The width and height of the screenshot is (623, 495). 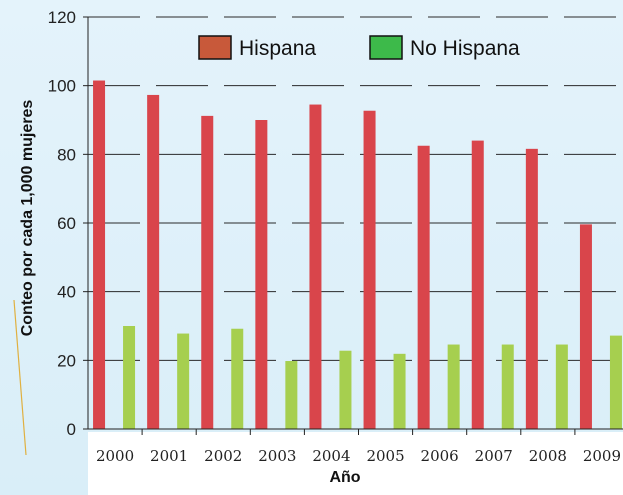 What do you see at coordinates (71, 429) in the screenshot?
I see `y-tick-label: 0` at bounding box center [71, 429].